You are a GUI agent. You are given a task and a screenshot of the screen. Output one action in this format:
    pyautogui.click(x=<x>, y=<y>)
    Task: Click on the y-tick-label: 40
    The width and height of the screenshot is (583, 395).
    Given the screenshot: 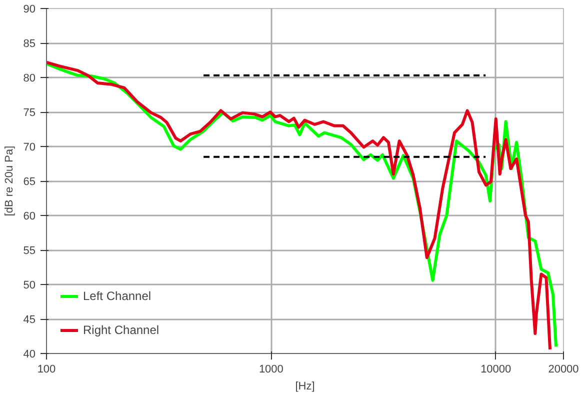 What is the action you would take?
    pyautogui.click(x=29, y=354)
    